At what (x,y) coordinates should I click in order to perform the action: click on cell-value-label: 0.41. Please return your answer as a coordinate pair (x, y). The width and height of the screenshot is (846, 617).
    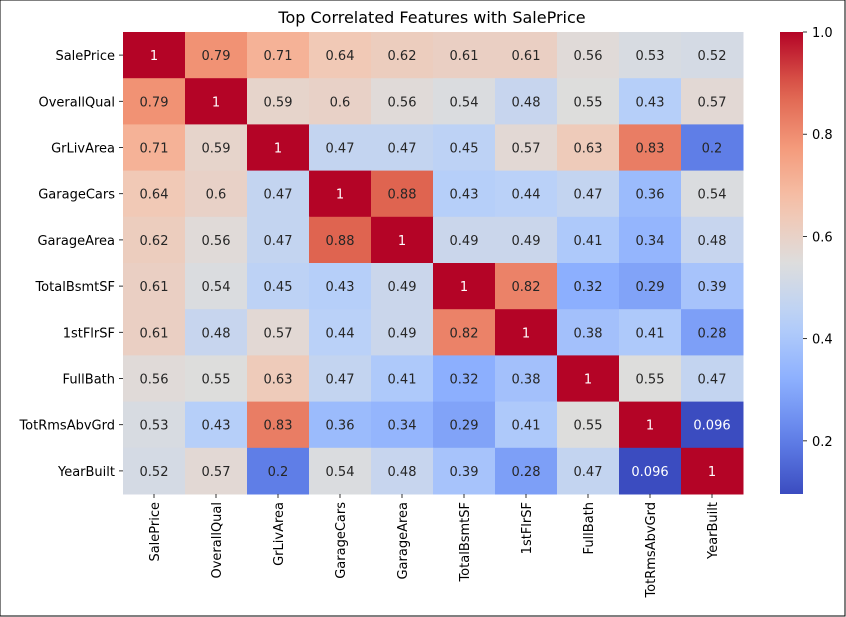
    Looking at the image, I should click on (526, 426).